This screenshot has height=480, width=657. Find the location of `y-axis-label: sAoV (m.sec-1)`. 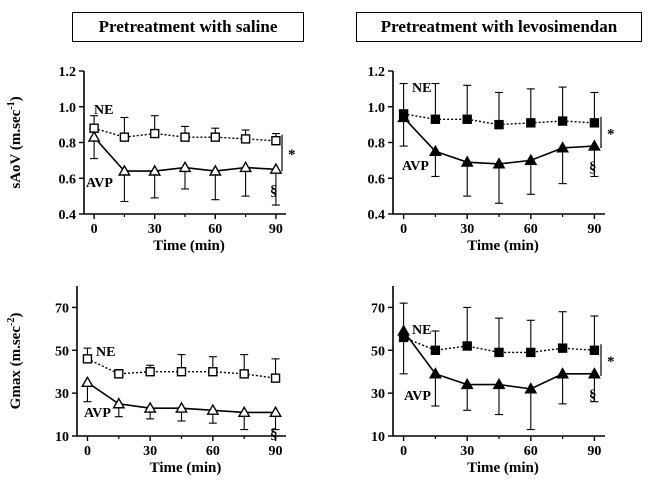

y-axis-label: sAoV (m.sec-1) is located at coordinates (15, 142).